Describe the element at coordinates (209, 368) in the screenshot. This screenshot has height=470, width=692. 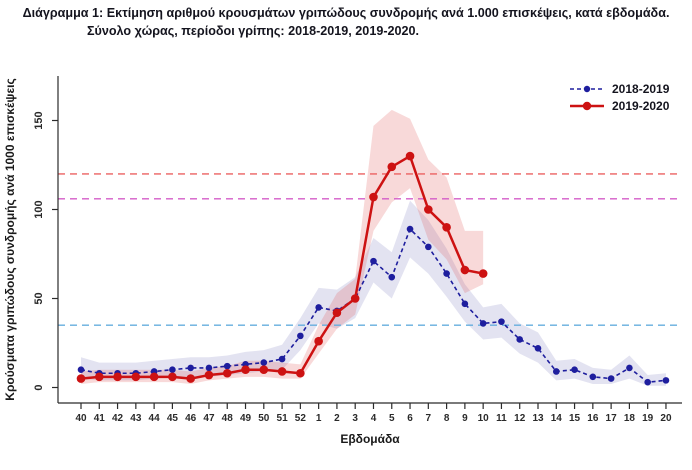
I see `data-point-2018-2019-w47` at that location.